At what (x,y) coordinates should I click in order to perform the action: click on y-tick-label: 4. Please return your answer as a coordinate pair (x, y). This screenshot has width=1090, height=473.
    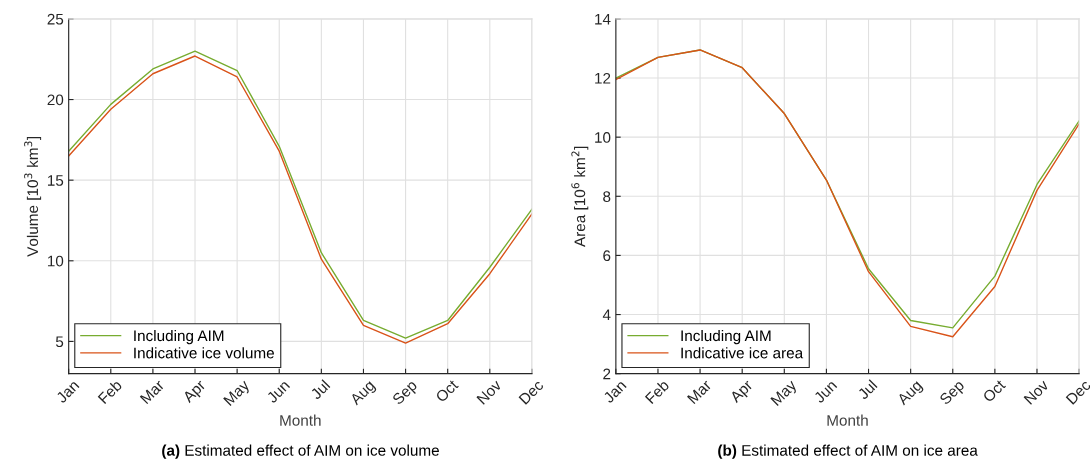
    Looking at the image, I should click on (606, 315).